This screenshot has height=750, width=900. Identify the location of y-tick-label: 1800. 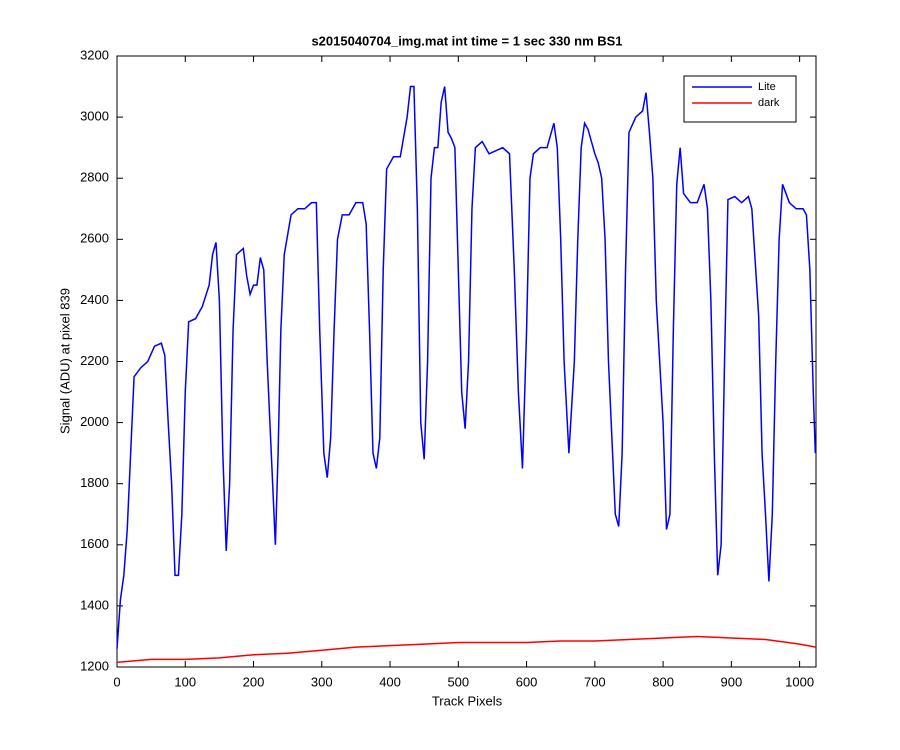
(94, 482).